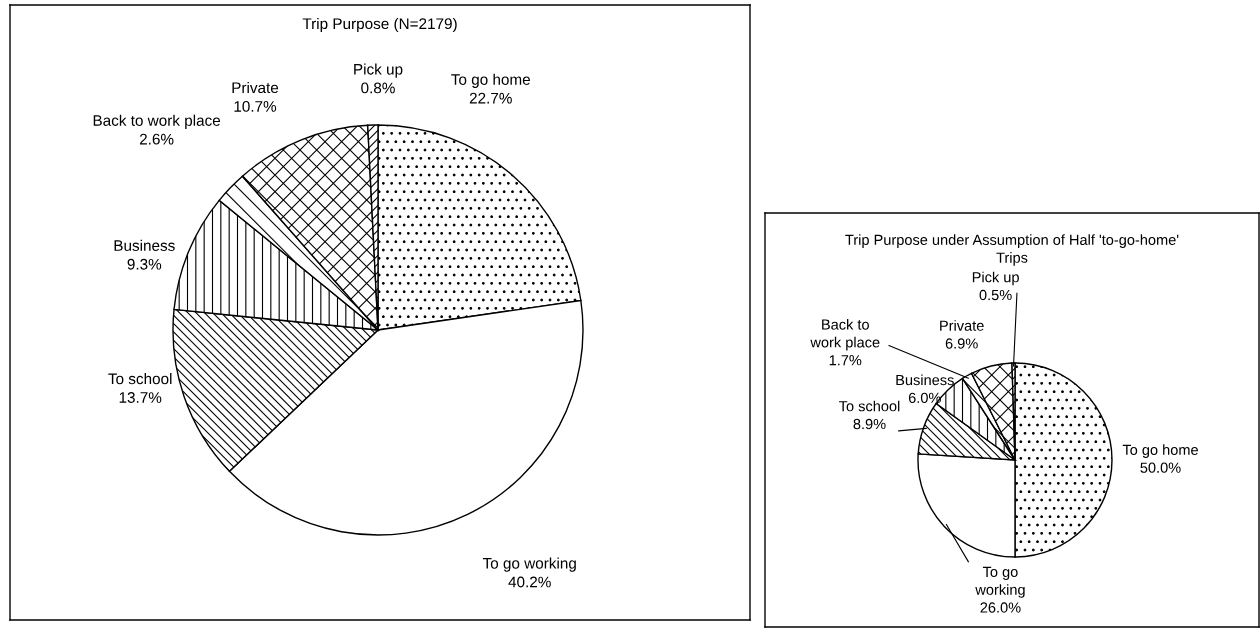 This screenshot has width=1260, height=628. Describe the element at coordinates (529, 582) in the screenshot. I see `data-label: 40.2%` at that location.